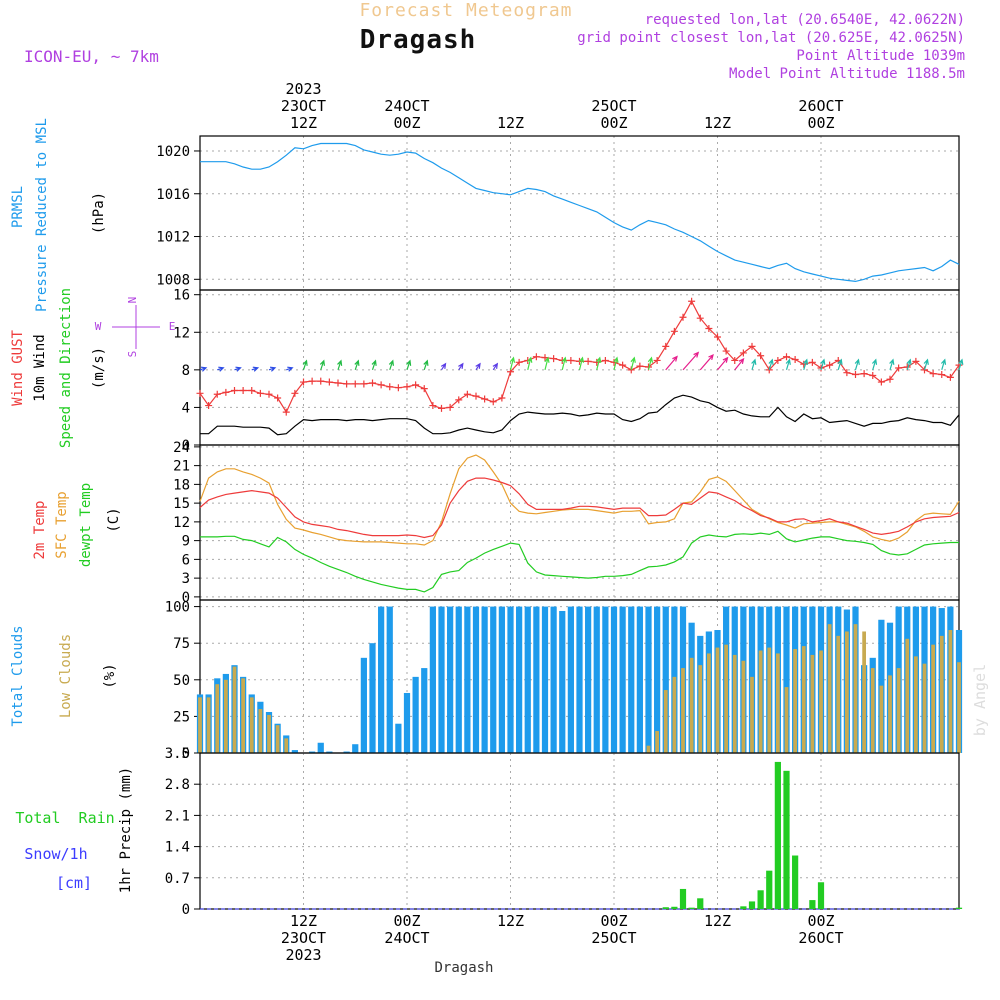  I want to click on wind-label-speed: Speed and Direction, so click(66, 368).